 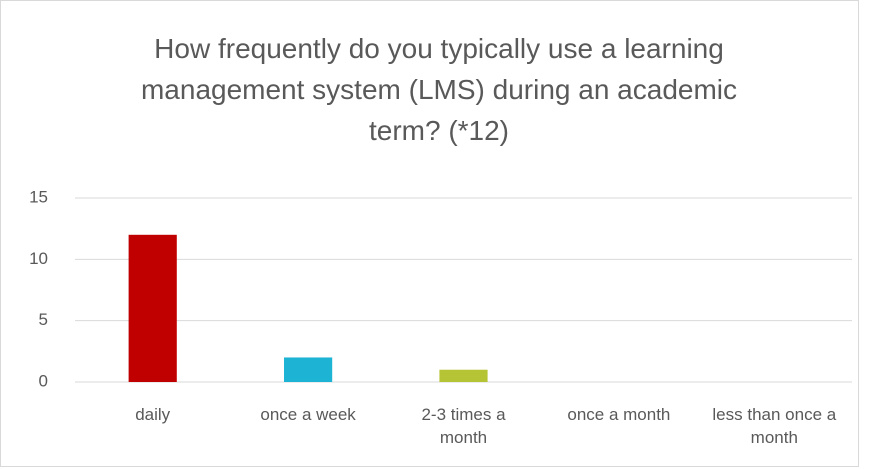 I want to click on x-tick-label: daily, so click(x=153, y=414).